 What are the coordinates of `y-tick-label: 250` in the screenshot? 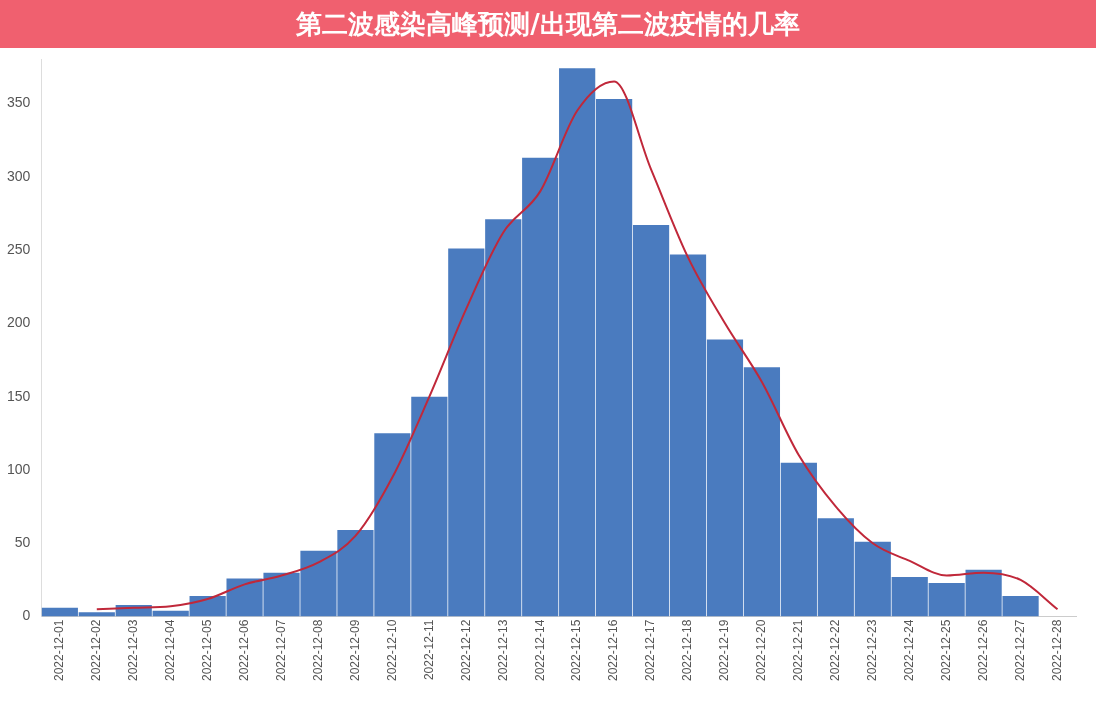 It's located at (19, 248).